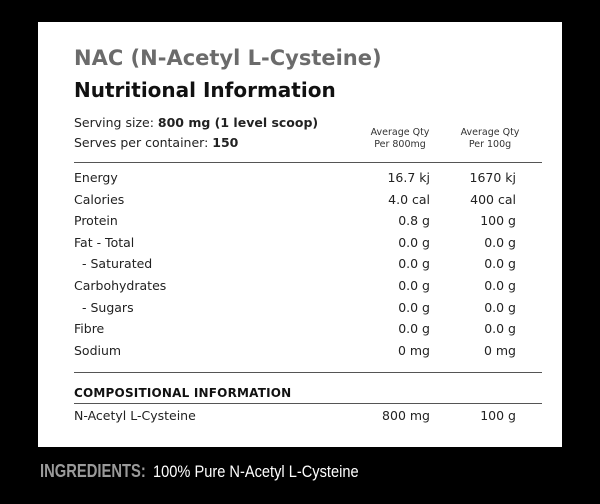  I want to click on label: Serving size:, so click(114, 122).